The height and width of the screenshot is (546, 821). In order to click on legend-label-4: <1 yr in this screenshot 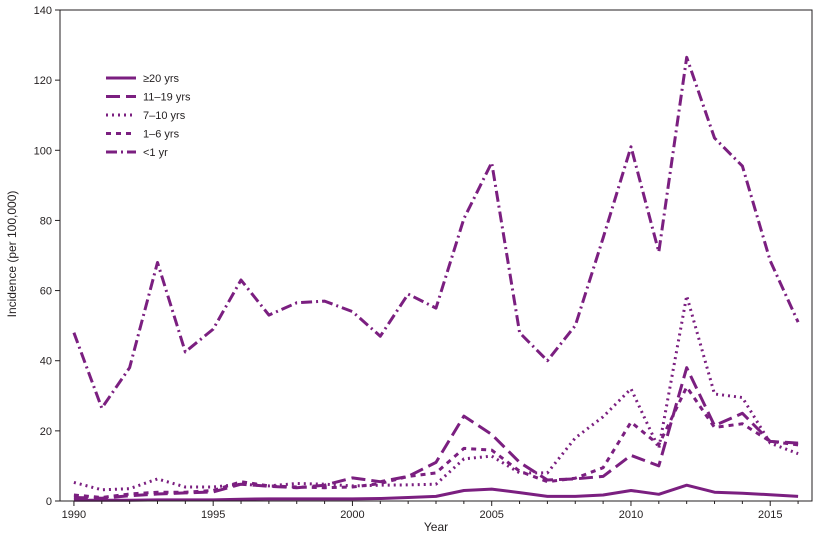, I will do `click(155, 153)`.